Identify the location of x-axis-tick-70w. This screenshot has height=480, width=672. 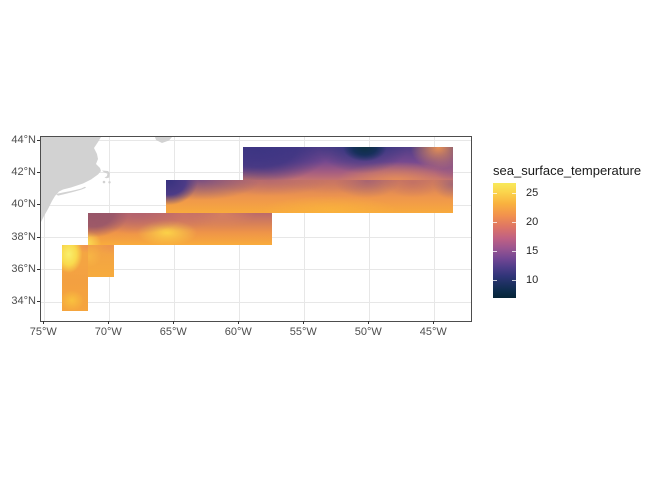
(109, 322).